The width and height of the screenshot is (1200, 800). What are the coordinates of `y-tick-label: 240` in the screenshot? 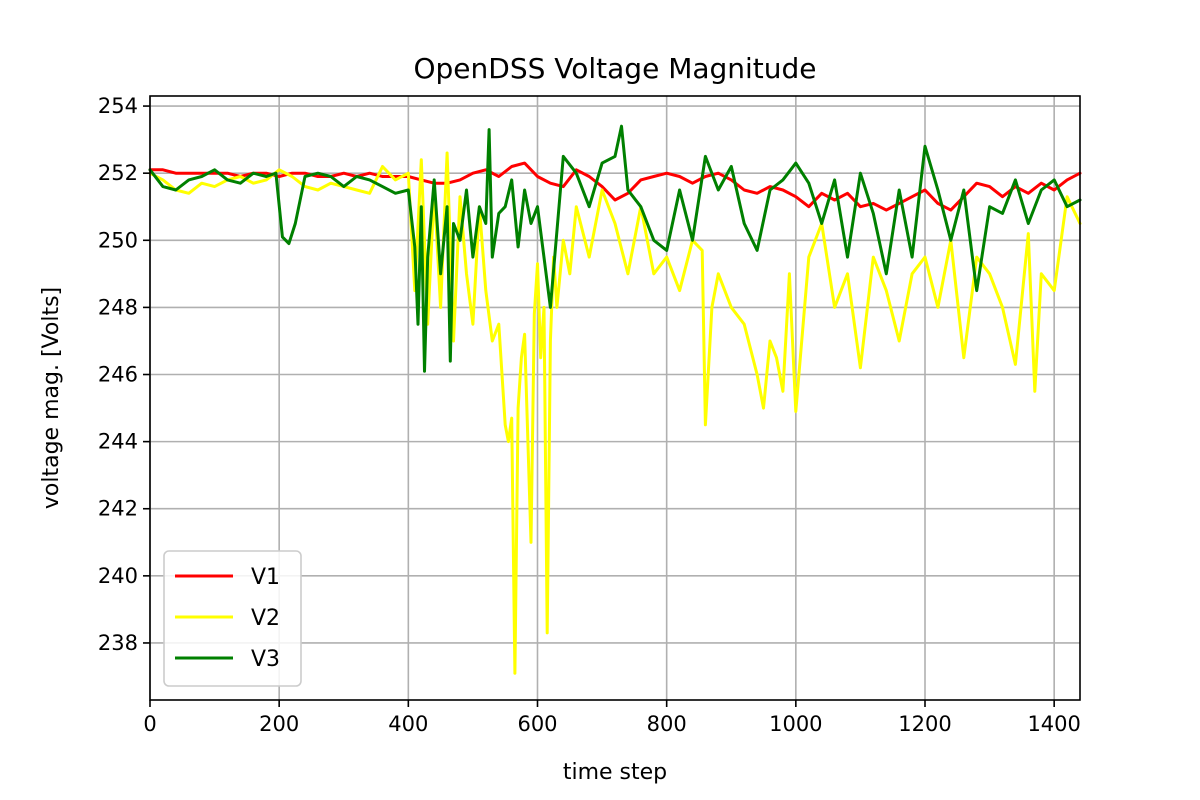 It's located at (118, 576).